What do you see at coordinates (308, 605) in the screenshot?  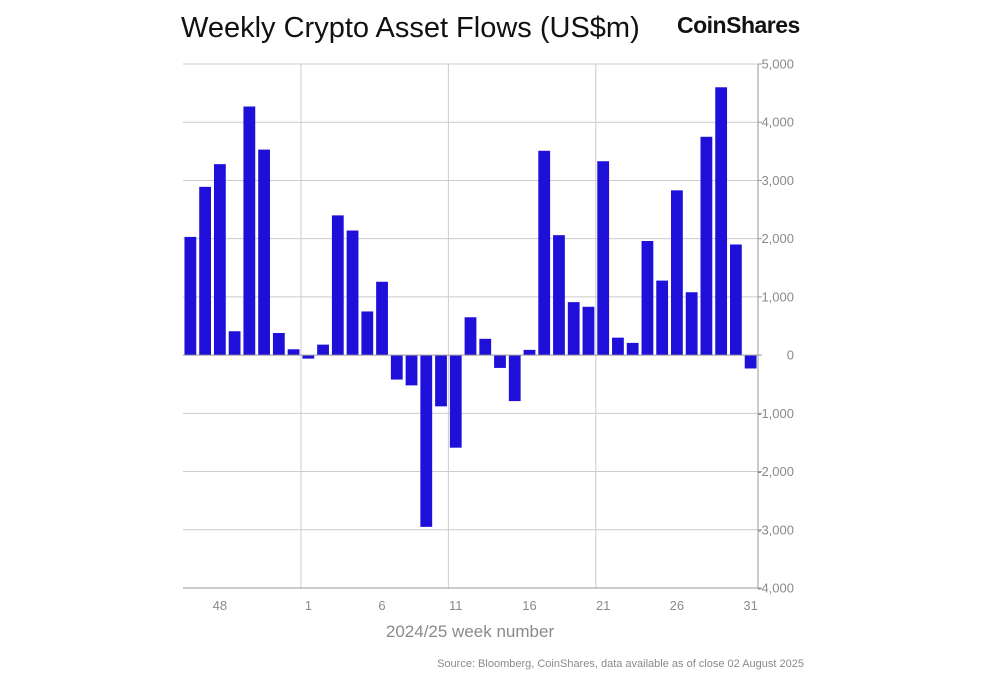 I see `x-tick-label: 1` at bounding box center [308, 605].